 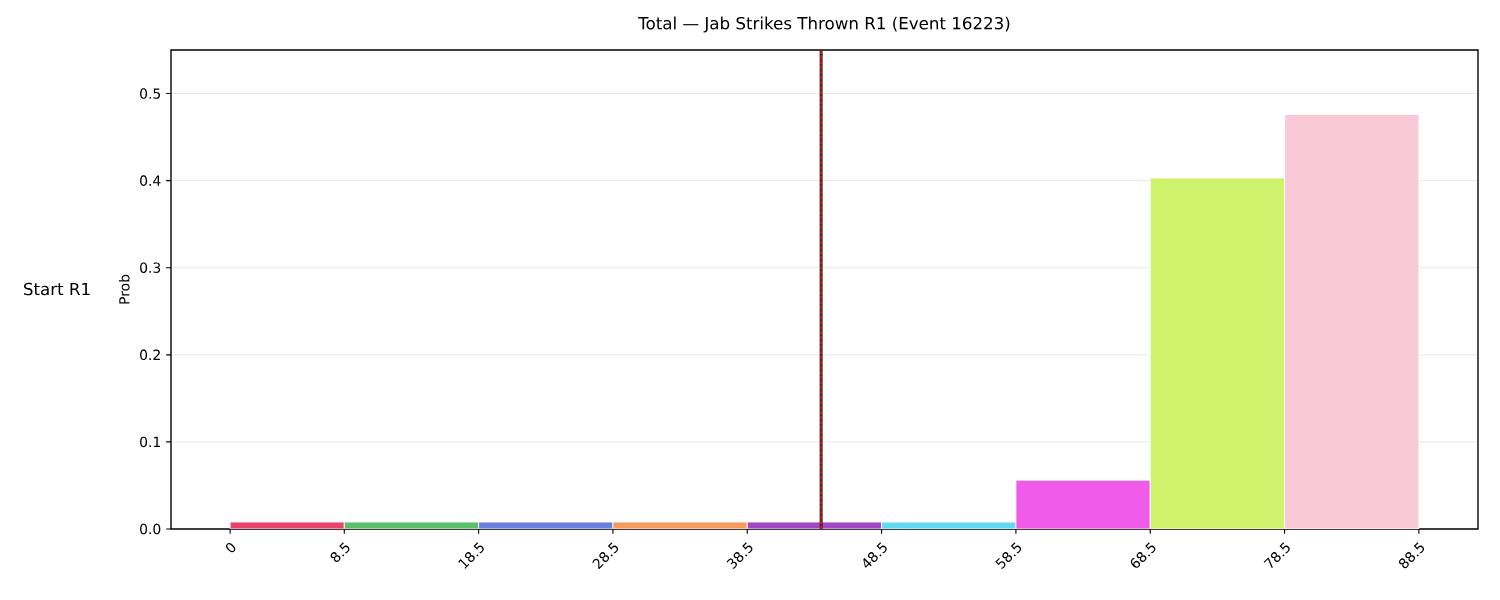 What do you see at coordinates (150, 442) in the screenshot?
I see `y-tick-label: 0.1` at bounding box center [150, 442].